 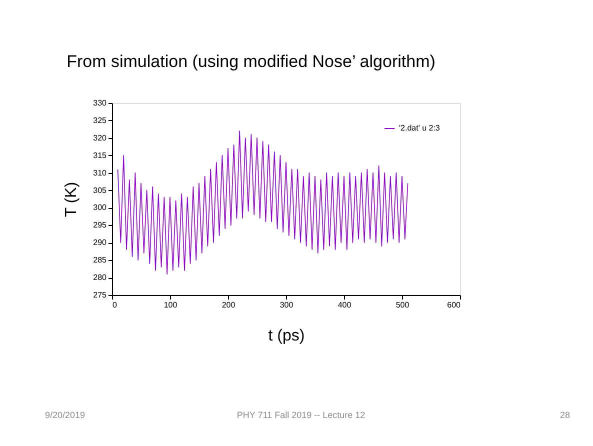 What do you see at coordinates (565, 415) in the screenshot?
I see `text: 28` at bounding box center [565, 415].